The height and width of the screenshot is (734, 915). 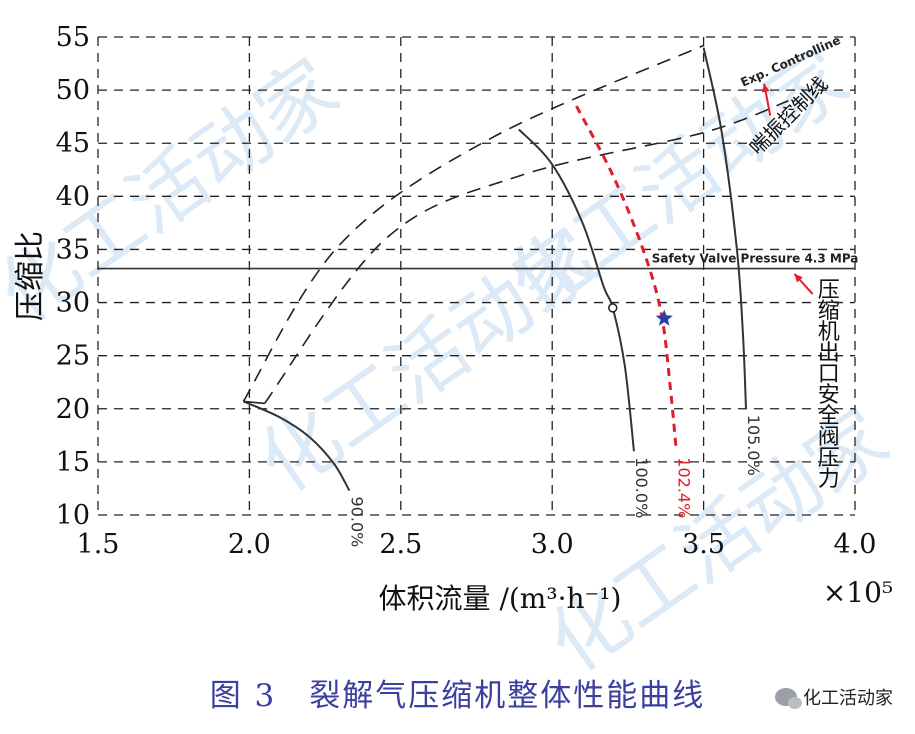 I want to click on x-tick-label: 2.0, so click(x=249, y=544).